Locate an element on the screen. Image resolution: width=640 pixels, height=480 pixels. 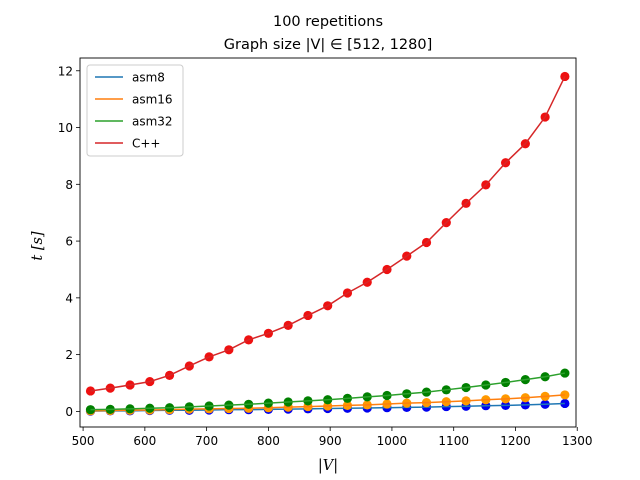
legend-item: C++ is located at coordinates (128, 144).